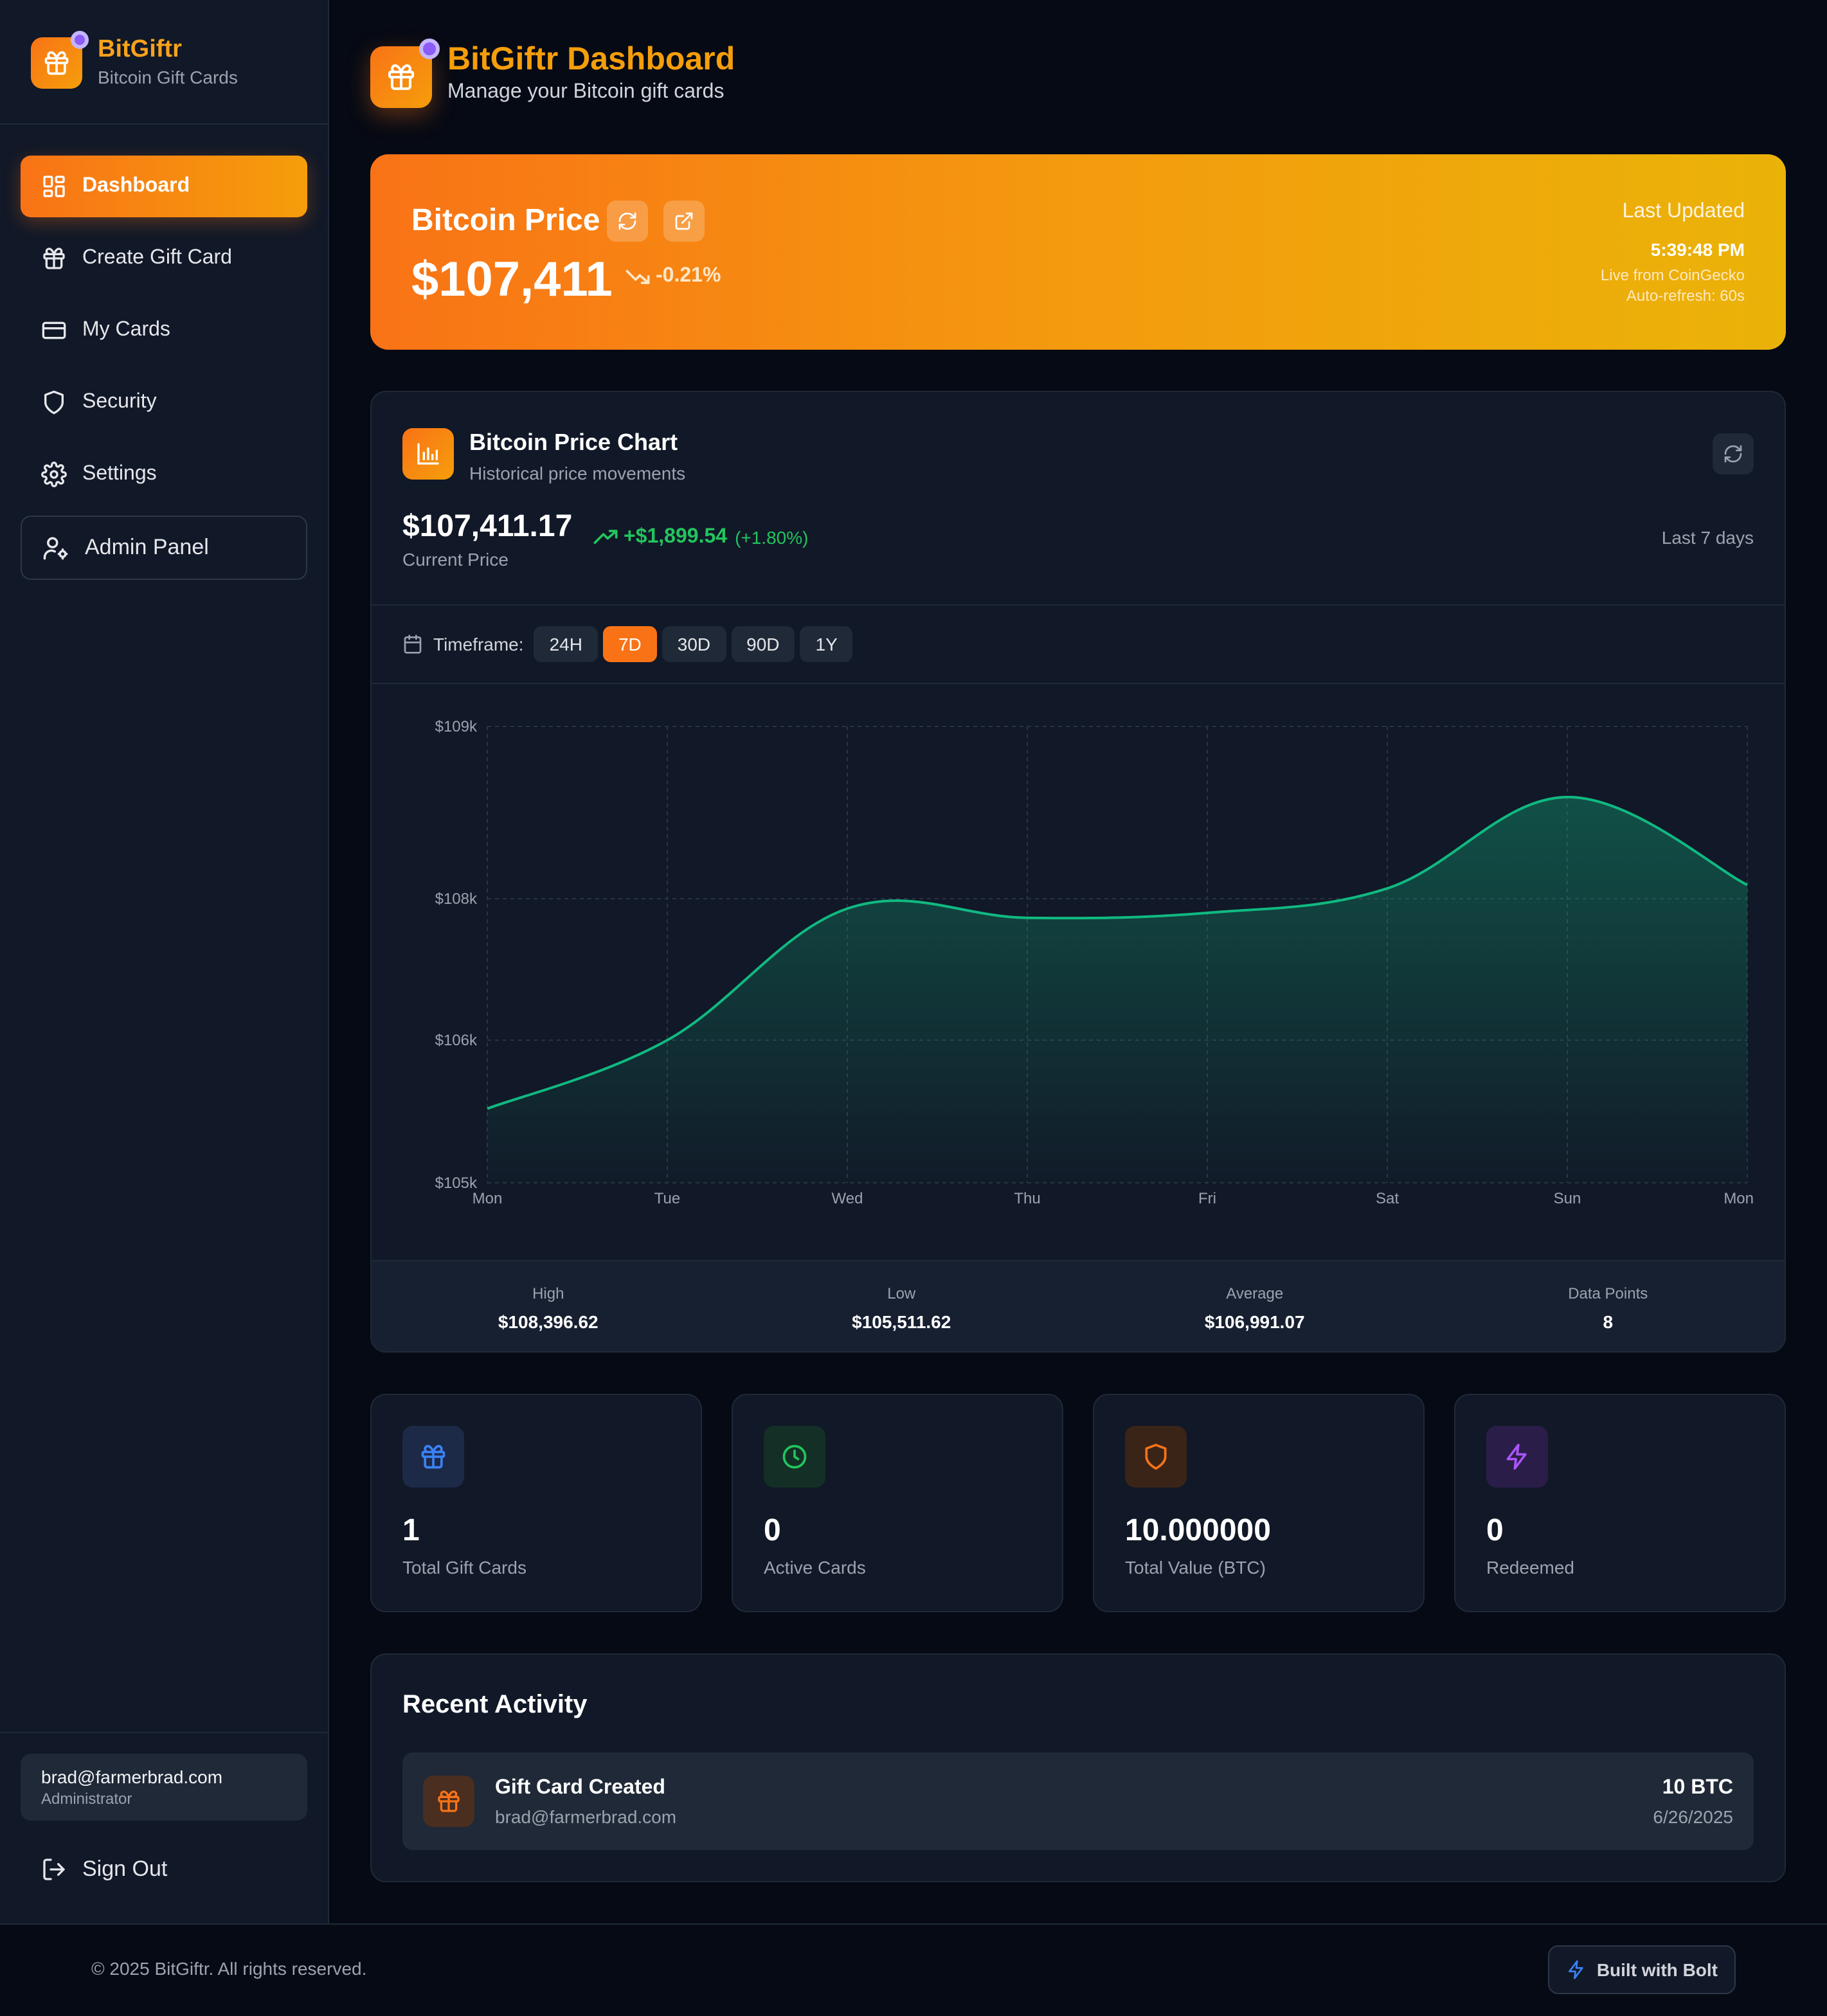 The image size is (1827, 2016). Describe the element at coordinates (411, 1531) in the screenshot. I see `stat-value: 1` at that location.